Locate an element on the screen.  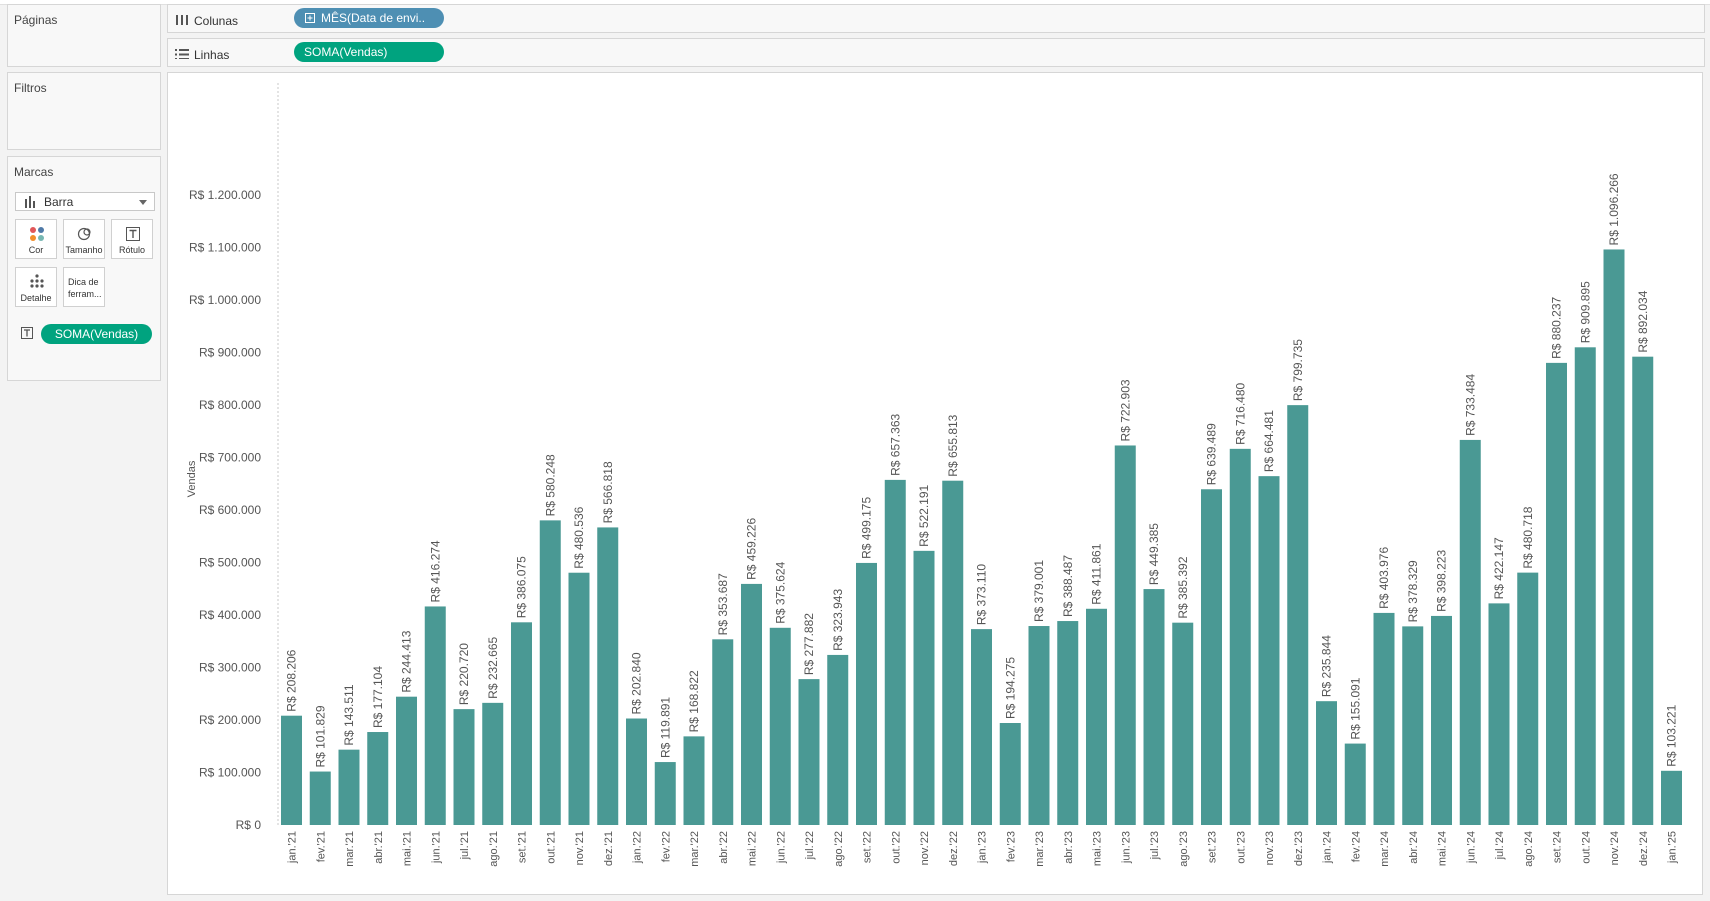
data-label: R$ 422.147 is located at coordinates (1499, 568).